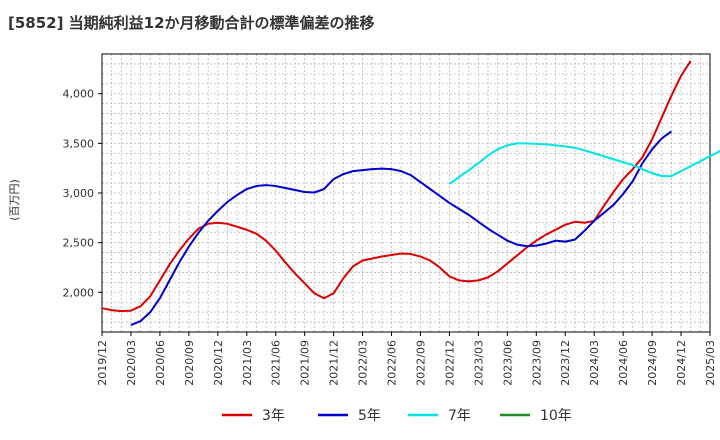 Image resolution: width=720 pixels, height=440 pixels. Describe the element at coordinates (79, 94) in the screenshot. I see `y-tick-label: 4,000` at that location.